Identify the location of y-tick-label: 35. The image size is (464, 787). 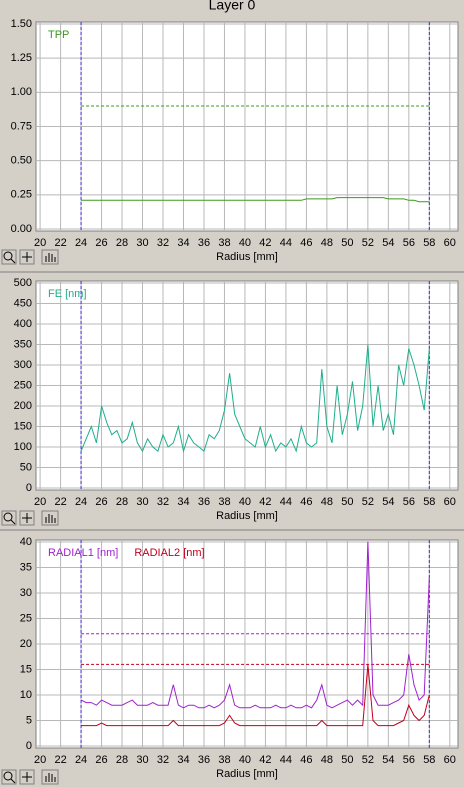
(26, 567).